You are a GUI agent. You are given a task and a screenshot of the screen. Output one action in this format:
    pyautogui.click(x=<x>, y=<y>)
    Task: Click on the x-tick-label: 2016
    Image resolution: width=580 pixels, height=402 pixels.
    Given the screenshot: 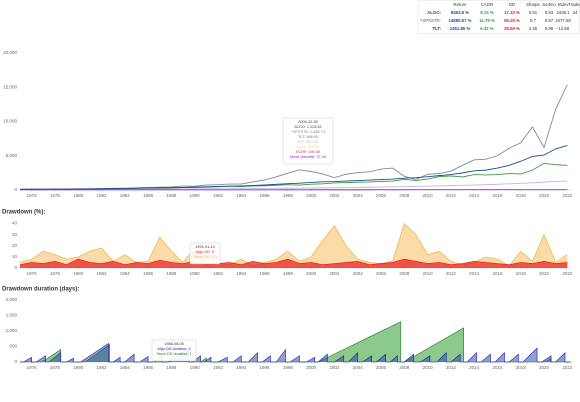 What is the action you would take?
    pyautogui.click(x=497, y=273)
    